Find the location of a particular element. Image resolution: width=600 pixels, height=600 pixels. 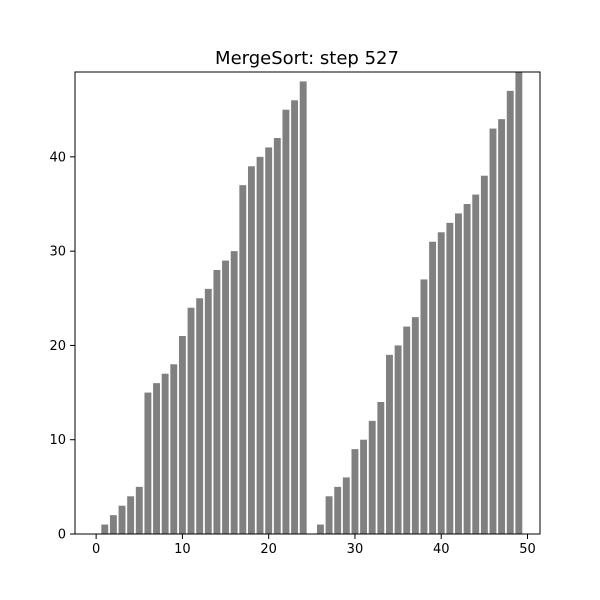

x-tick-label-30: 30 is located at coordinates (355, 549).